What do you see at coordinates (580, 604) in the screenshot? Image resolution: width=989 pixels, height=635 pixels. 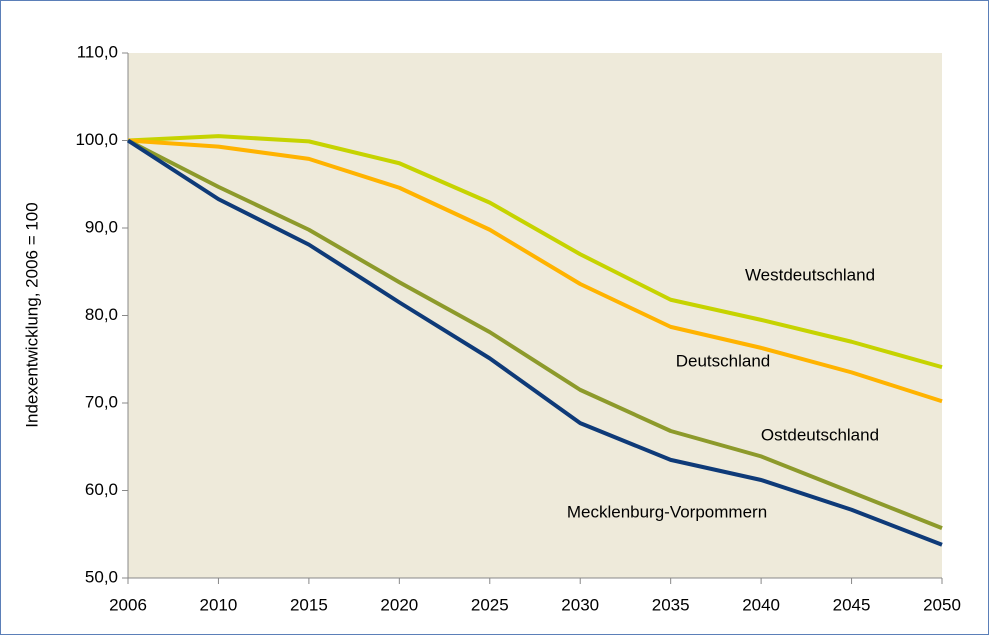 I see `x-tick-label: 2030` at bounding box center [580, 604].